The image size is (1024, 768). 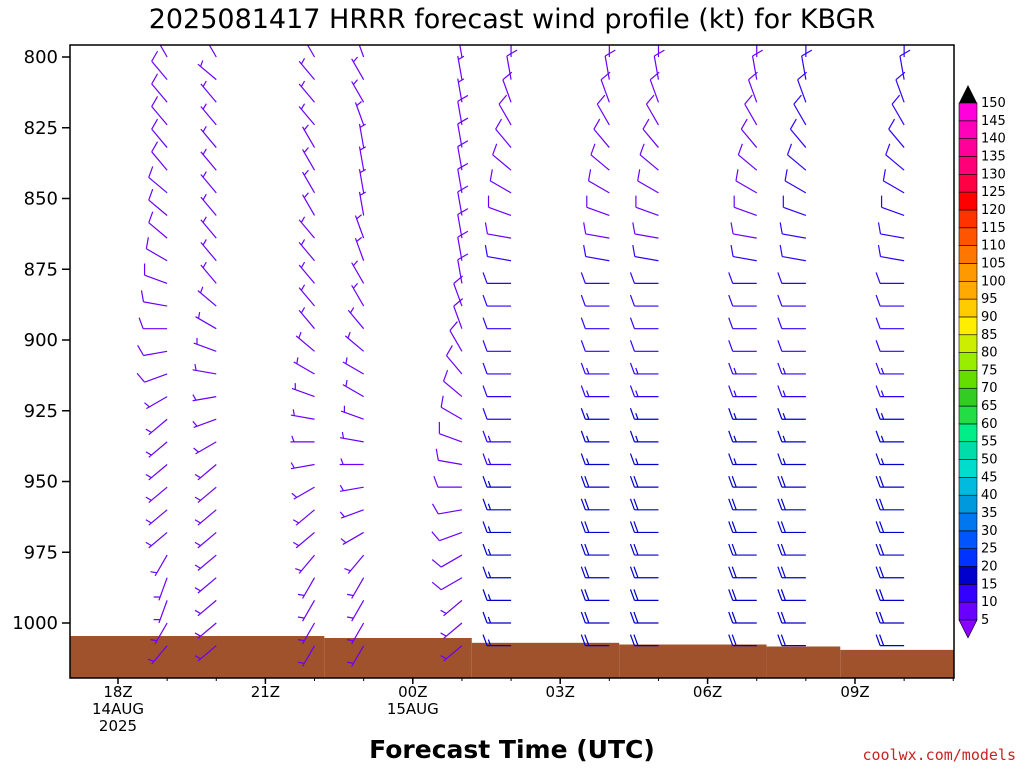 I want to click on colorbar-label: 140, so click(x=993, y=139).